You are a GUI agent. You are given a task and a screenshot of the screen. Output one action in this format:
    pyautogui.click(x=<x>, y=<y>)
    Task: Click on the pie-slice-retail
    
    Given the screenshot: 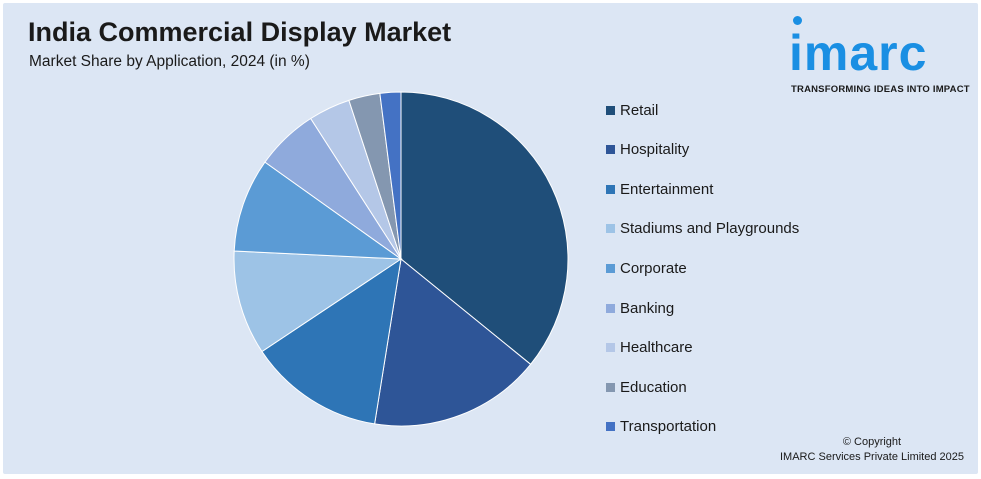 What is the action you would take?
    pyautogui.click(x=484, y=228)
    